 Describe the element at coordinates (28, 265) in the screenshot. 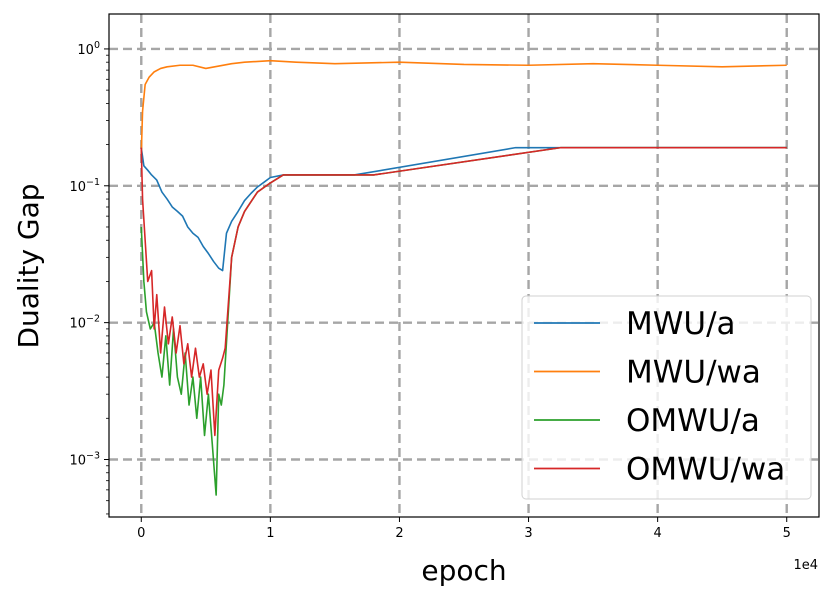

I see `y-axis-label: Duality Gap` at that location.